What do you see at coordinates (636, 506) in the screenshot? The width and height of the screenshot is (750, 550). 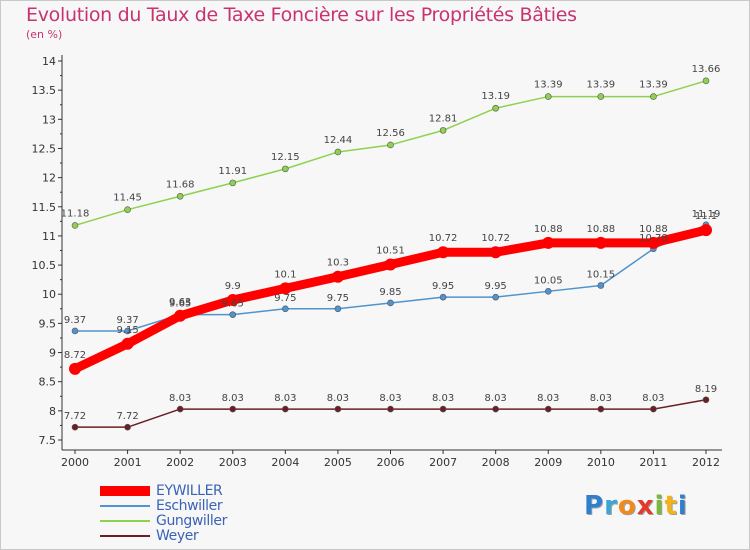 I see `proxiti-logo: Proxiti` at bounding box center [636, 506].